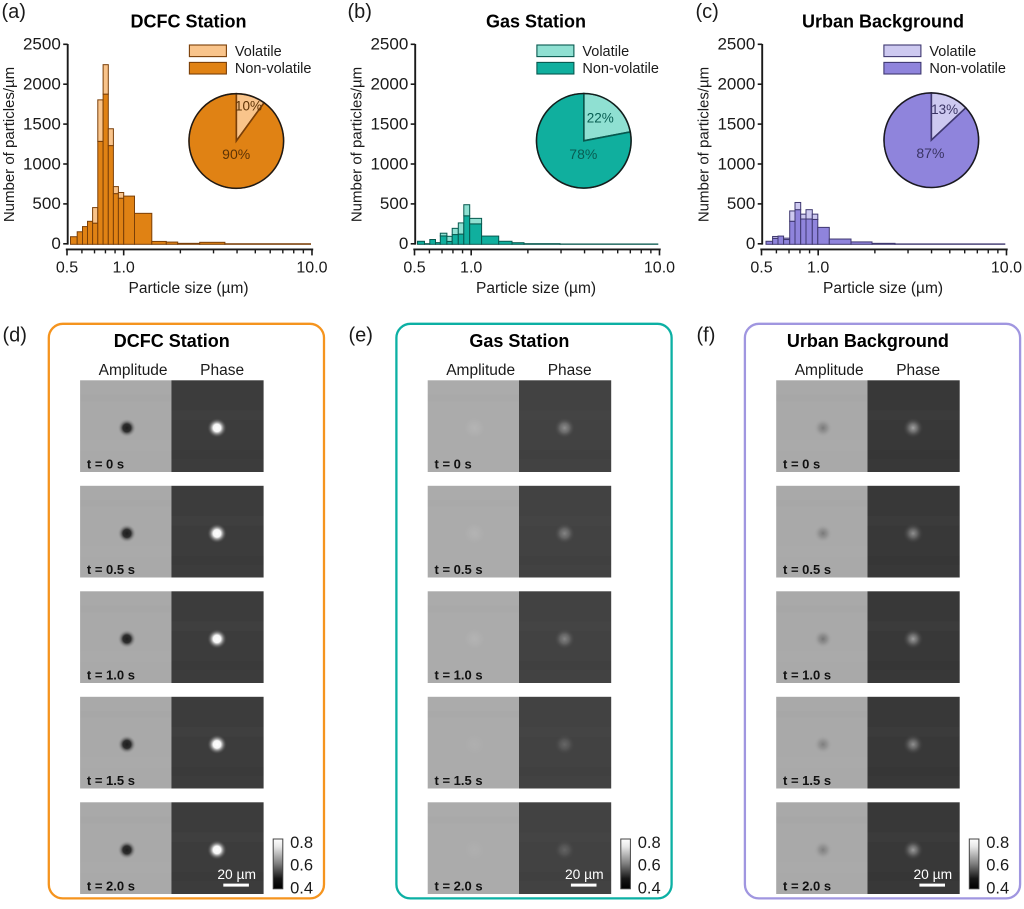  Describe the element at coordinates (360, 12) in the screenshot. I see `svg-text: (b)` at that location.